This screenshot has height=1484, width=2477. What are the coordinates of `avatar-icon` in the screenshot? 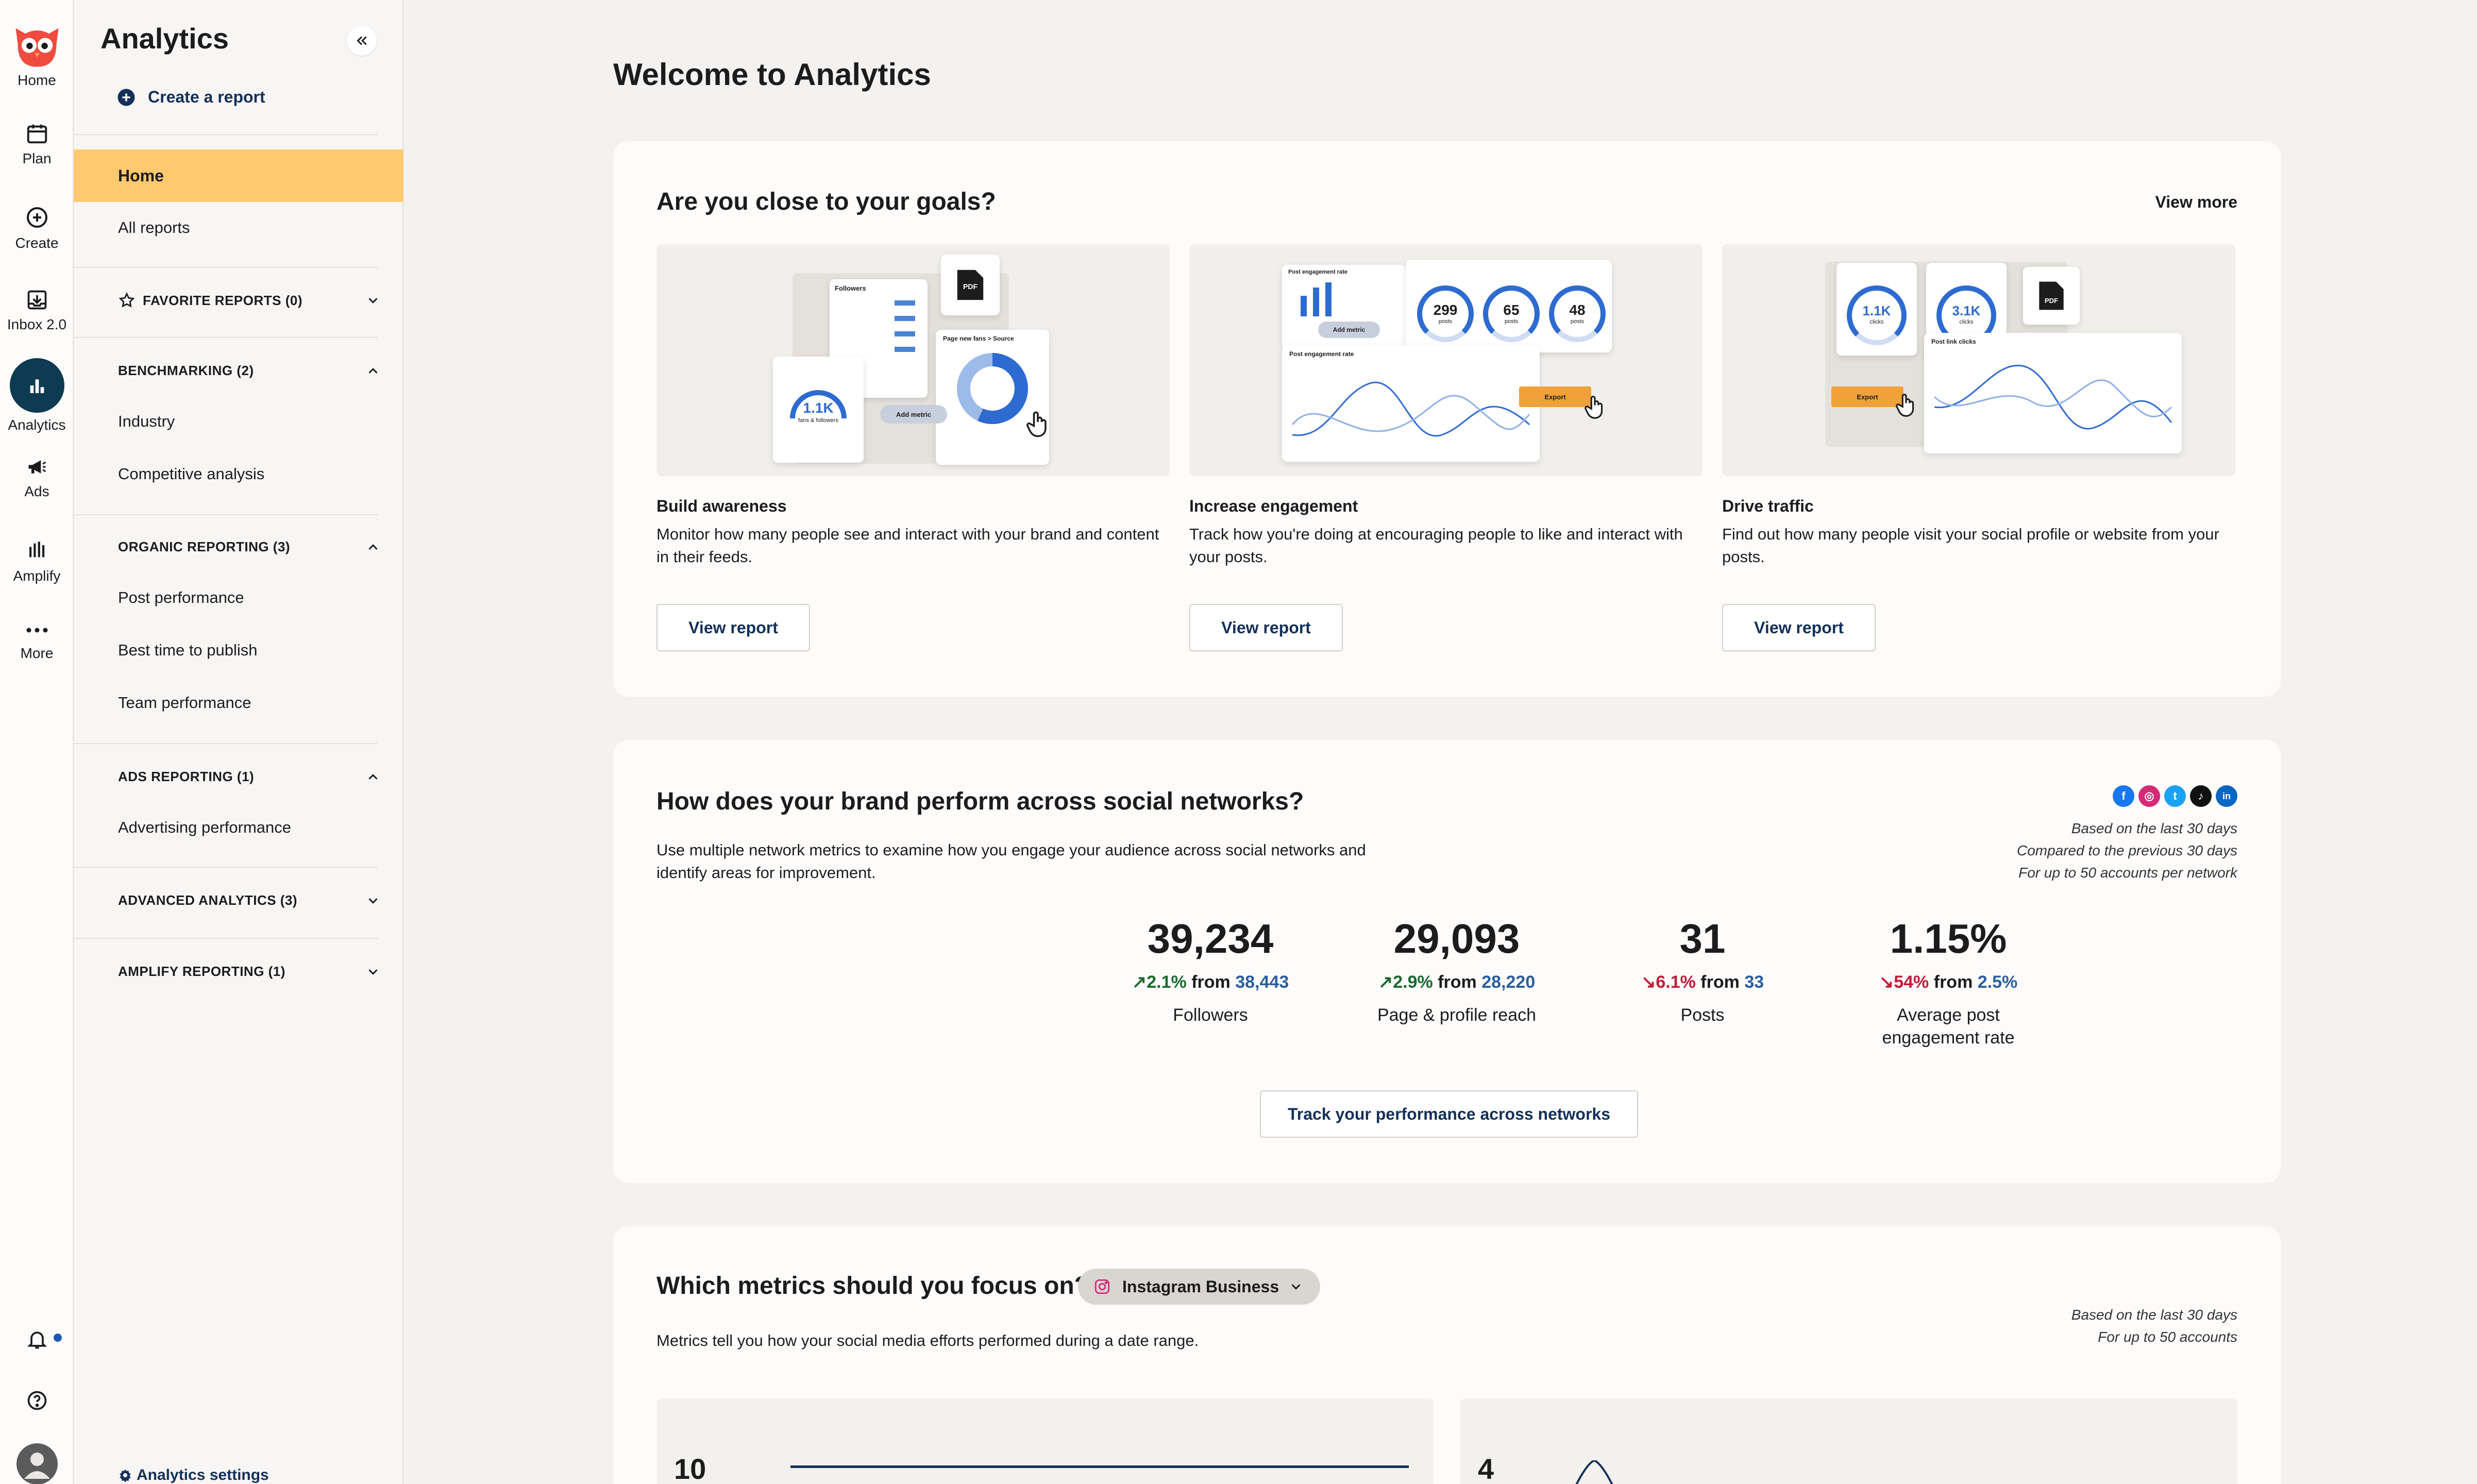 It's located at (37, 1463).